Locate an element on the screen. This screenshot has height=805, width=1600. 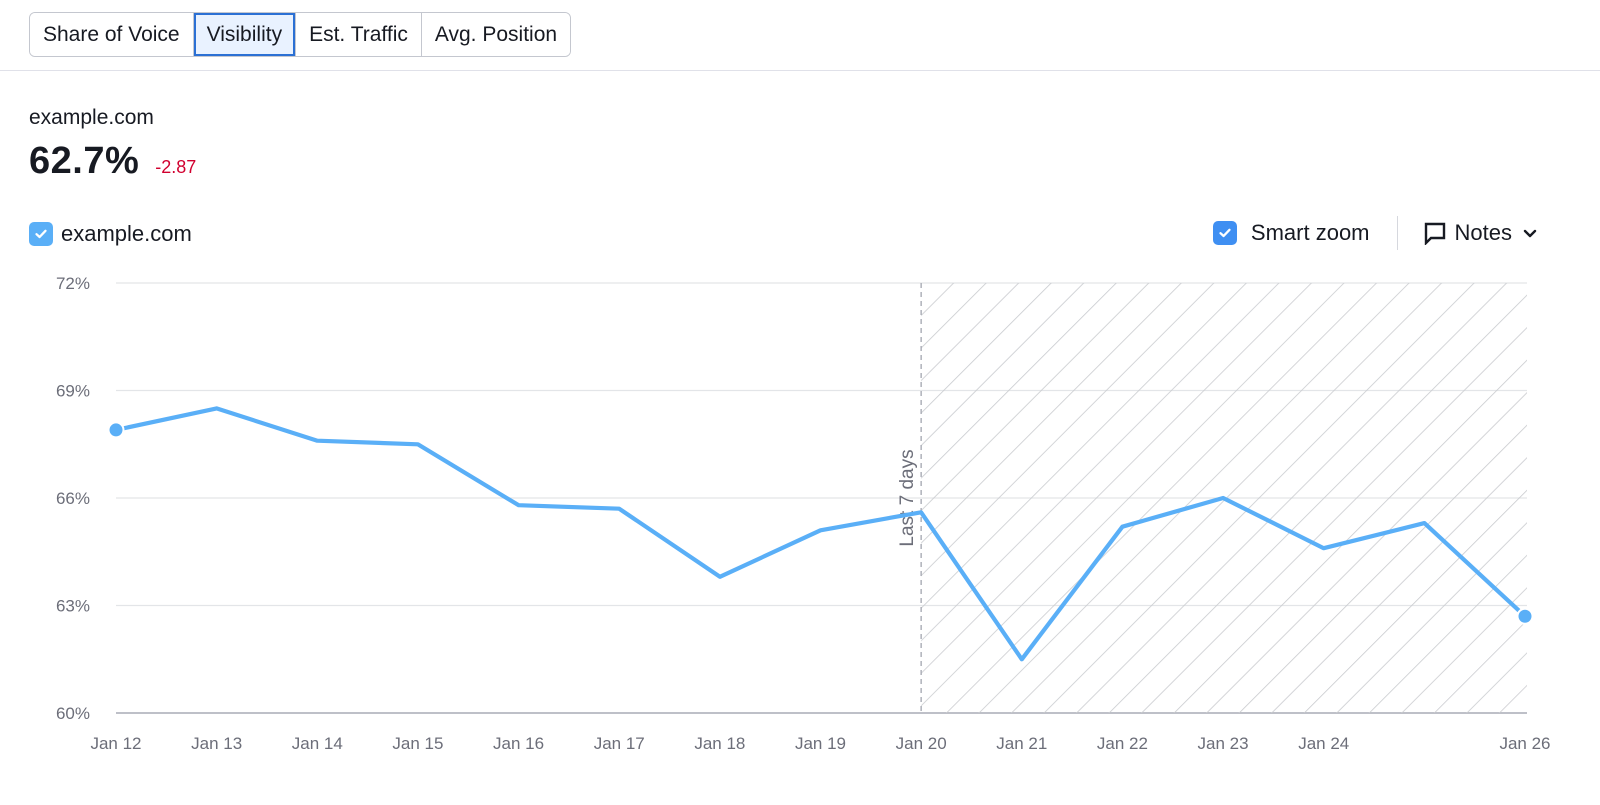
y-tick-label: 72% is located at coordinates (73, 283).